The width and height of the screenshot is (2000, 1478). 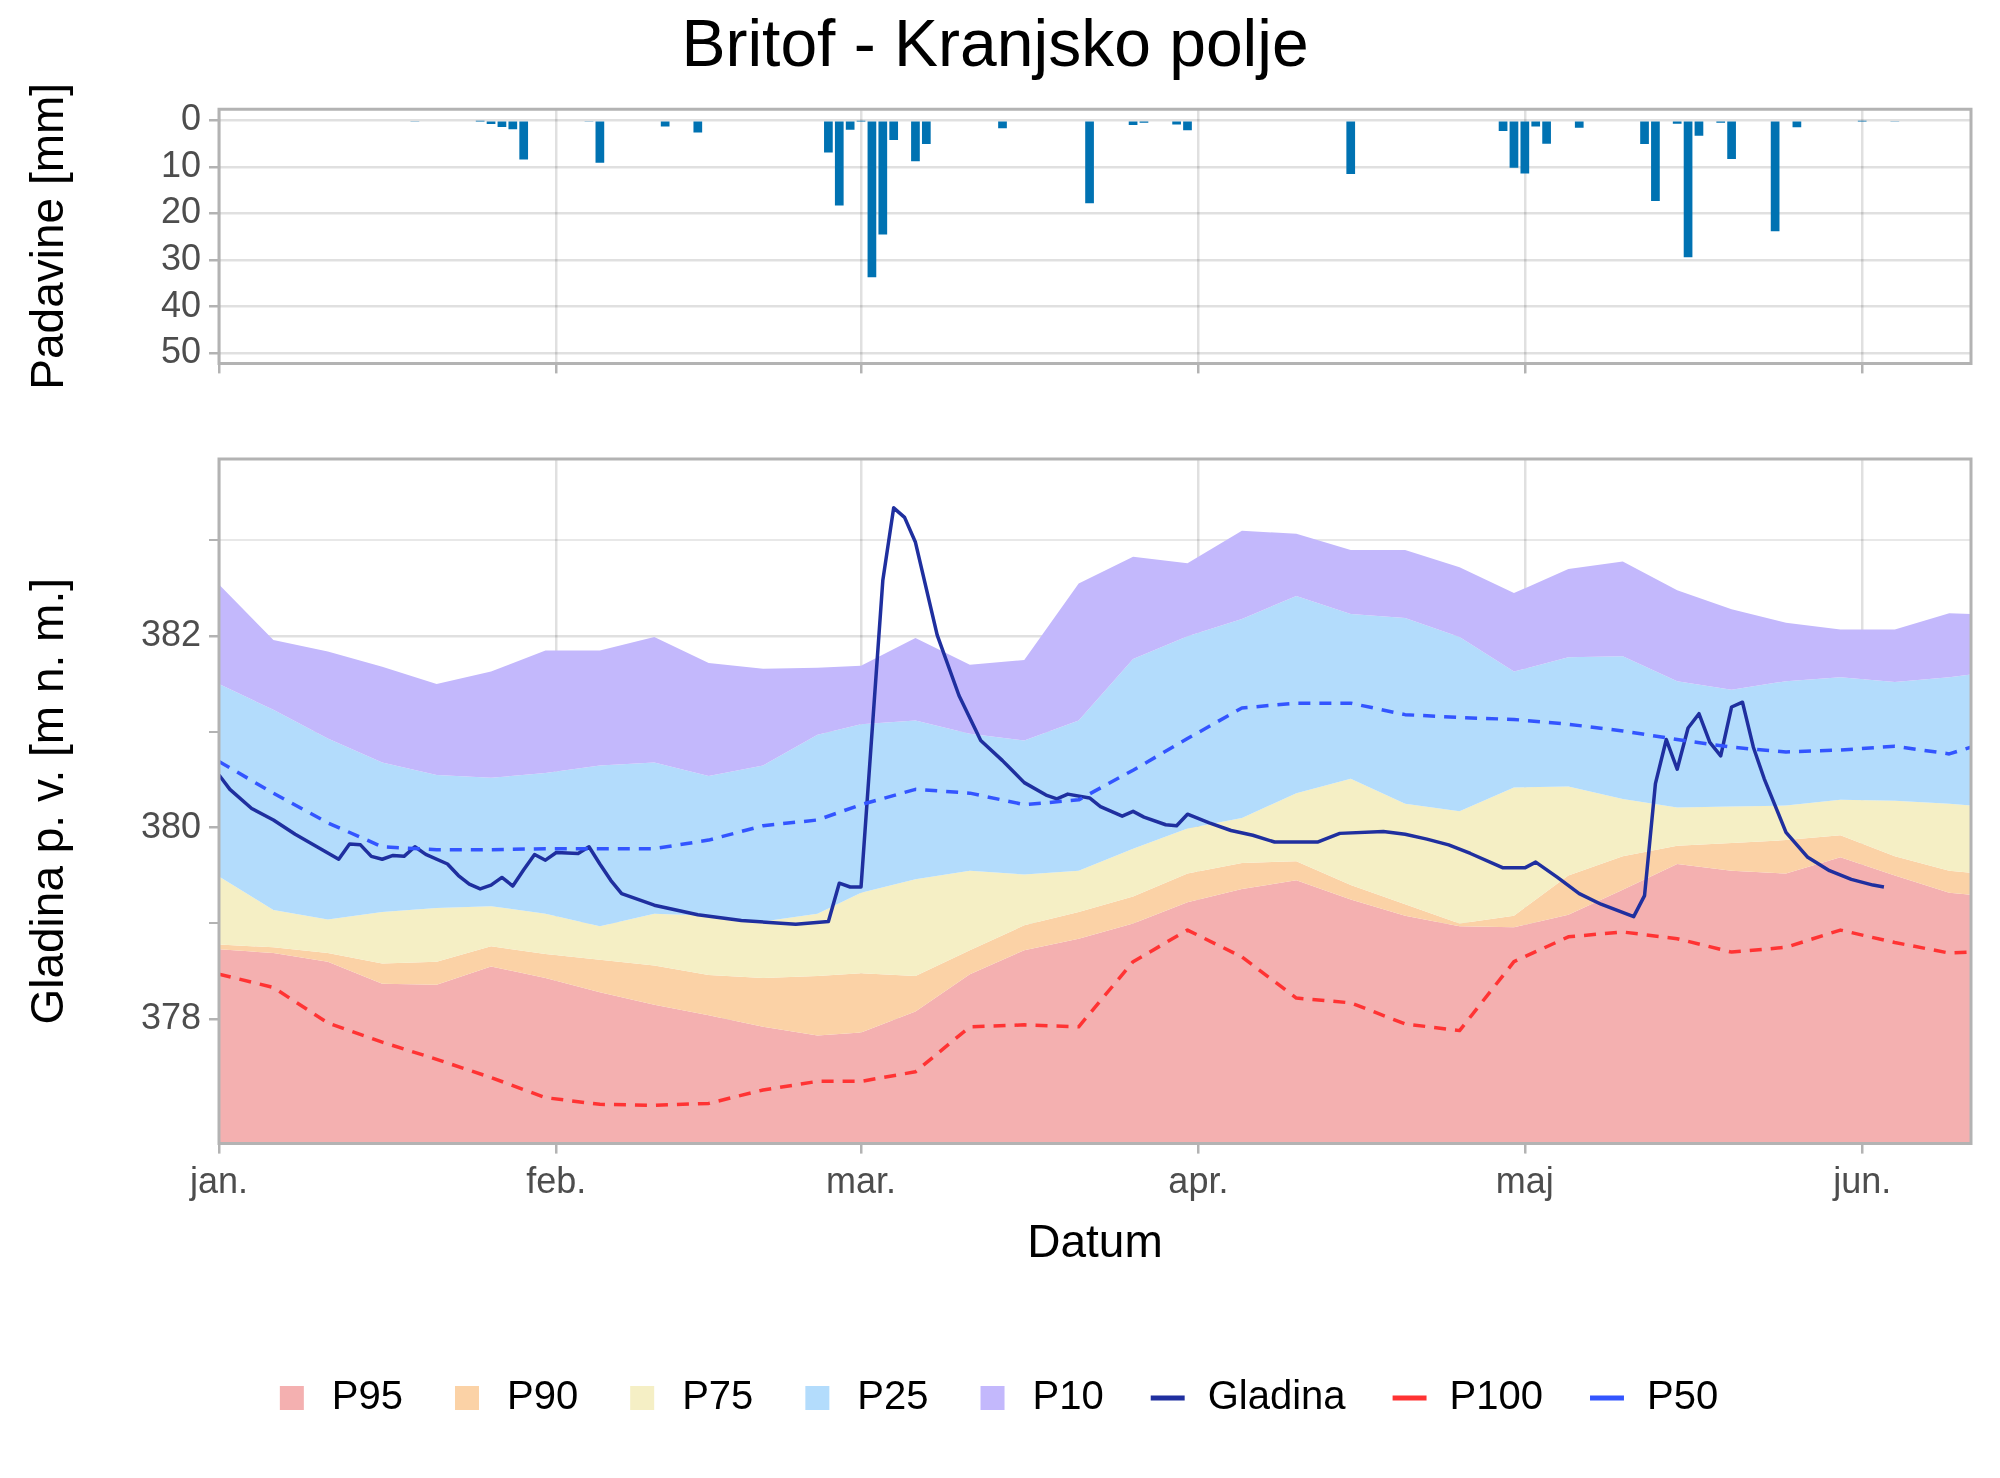 I want to click on x-tick-label: jun., so click(x=1862, y=1181).